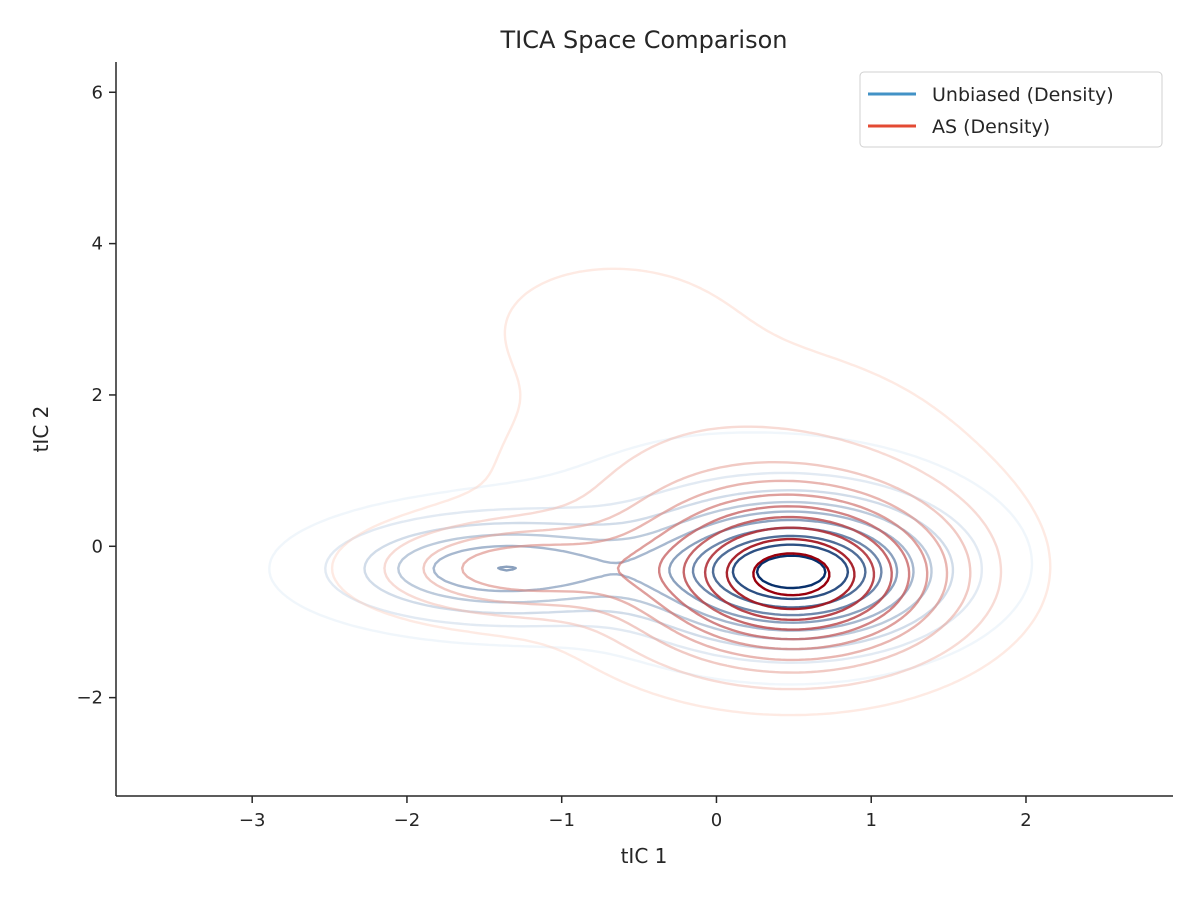 This screenshot has height=901, width=1200. What do you see at coordinates (97, 546) in the screenshot?
I see `y-tick-label: 0` at bounding box center [97, 546].